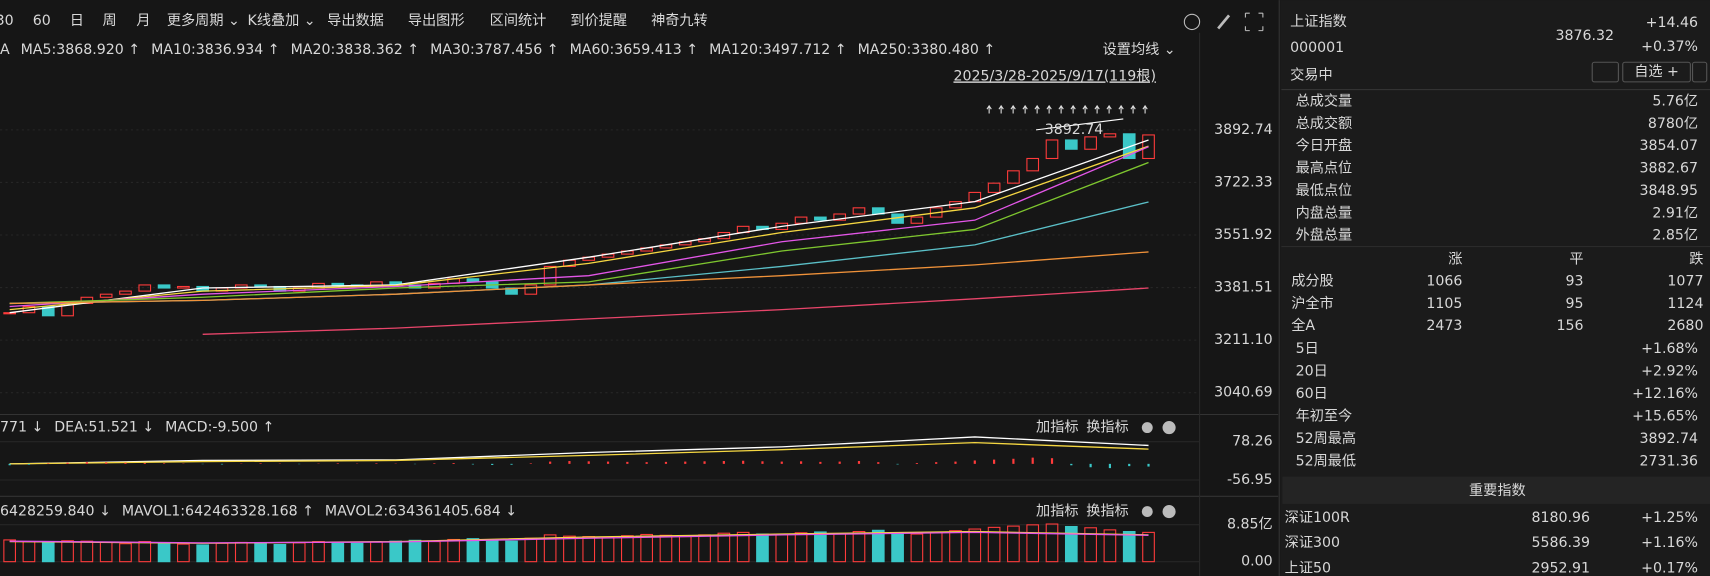 Image resolution: width=1710 pixels, height=576 pixels. I want to click on legend-entry: MAVOL1:642463328.168 ↑, so click(218, 512).